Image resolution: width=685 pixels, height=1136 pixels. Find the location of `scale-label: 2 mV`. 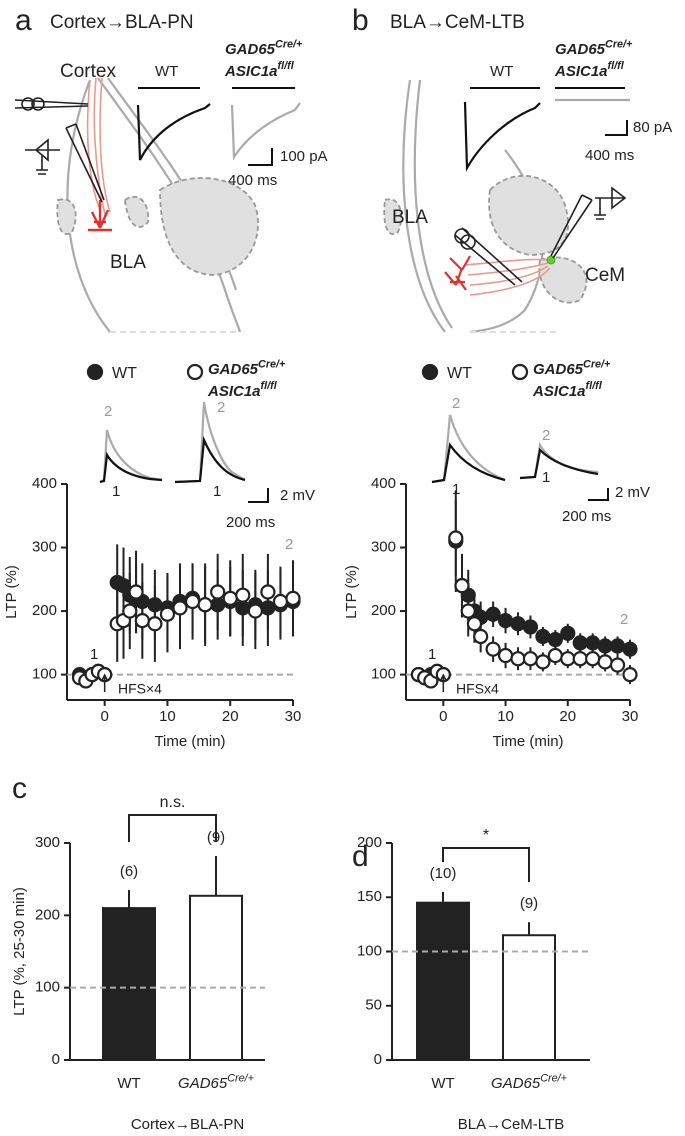

scale-label: 2 mV is located at coordinates (297, 495).